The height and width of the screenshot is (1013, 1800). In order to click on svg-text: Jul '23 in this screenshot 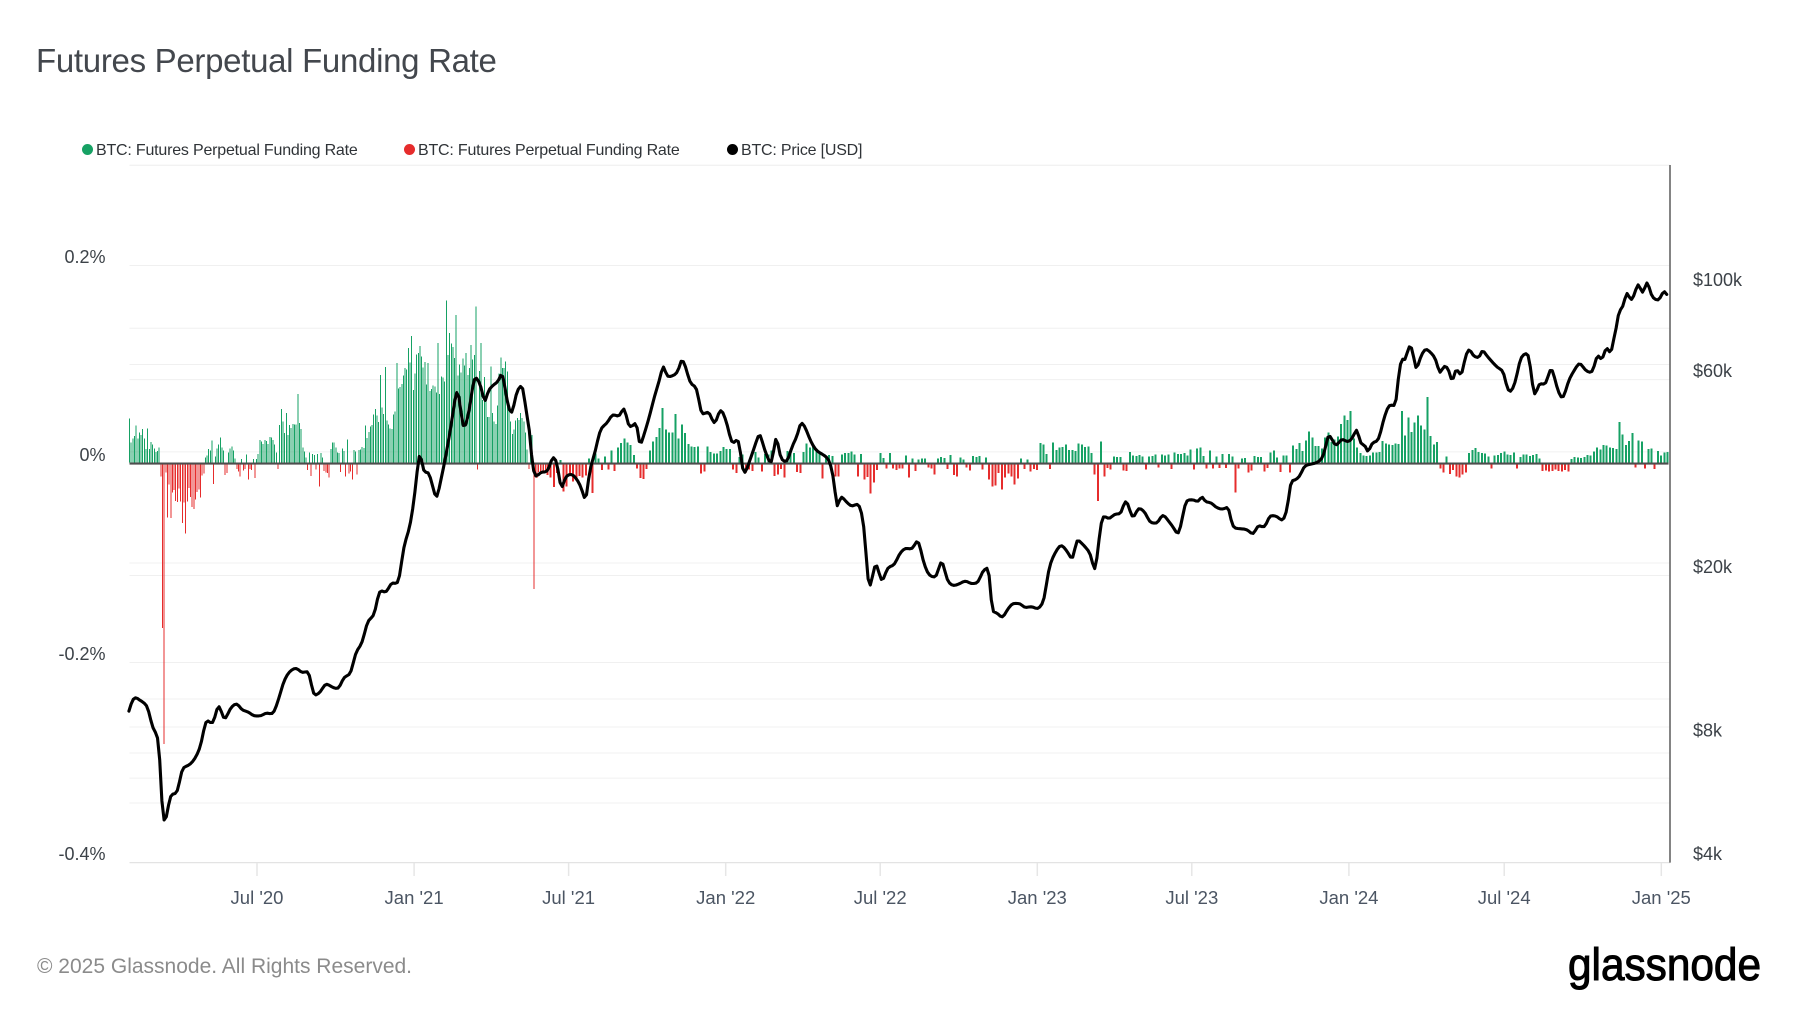, I will do `click(1191, 897)`.